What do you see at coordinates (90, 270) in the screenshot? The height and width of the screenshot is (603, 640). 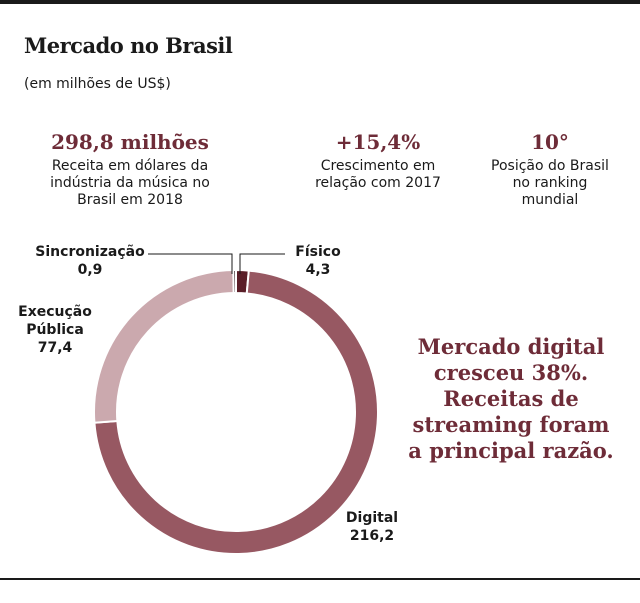 I see `slice-value: 0,9` at bounding box center [90, 270].